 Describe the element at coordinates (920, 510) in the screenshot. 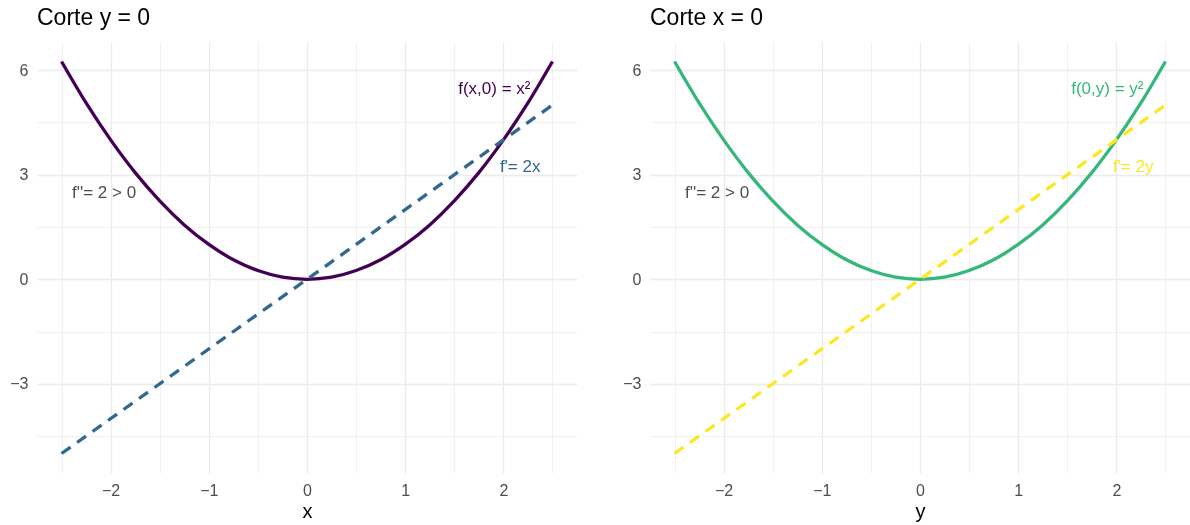

I see `x-axis-title: y` at that location.